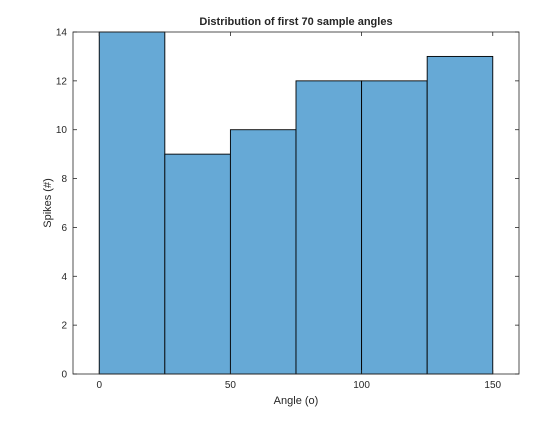  I want to click on x-tick-label: 150, so click(492, 385).